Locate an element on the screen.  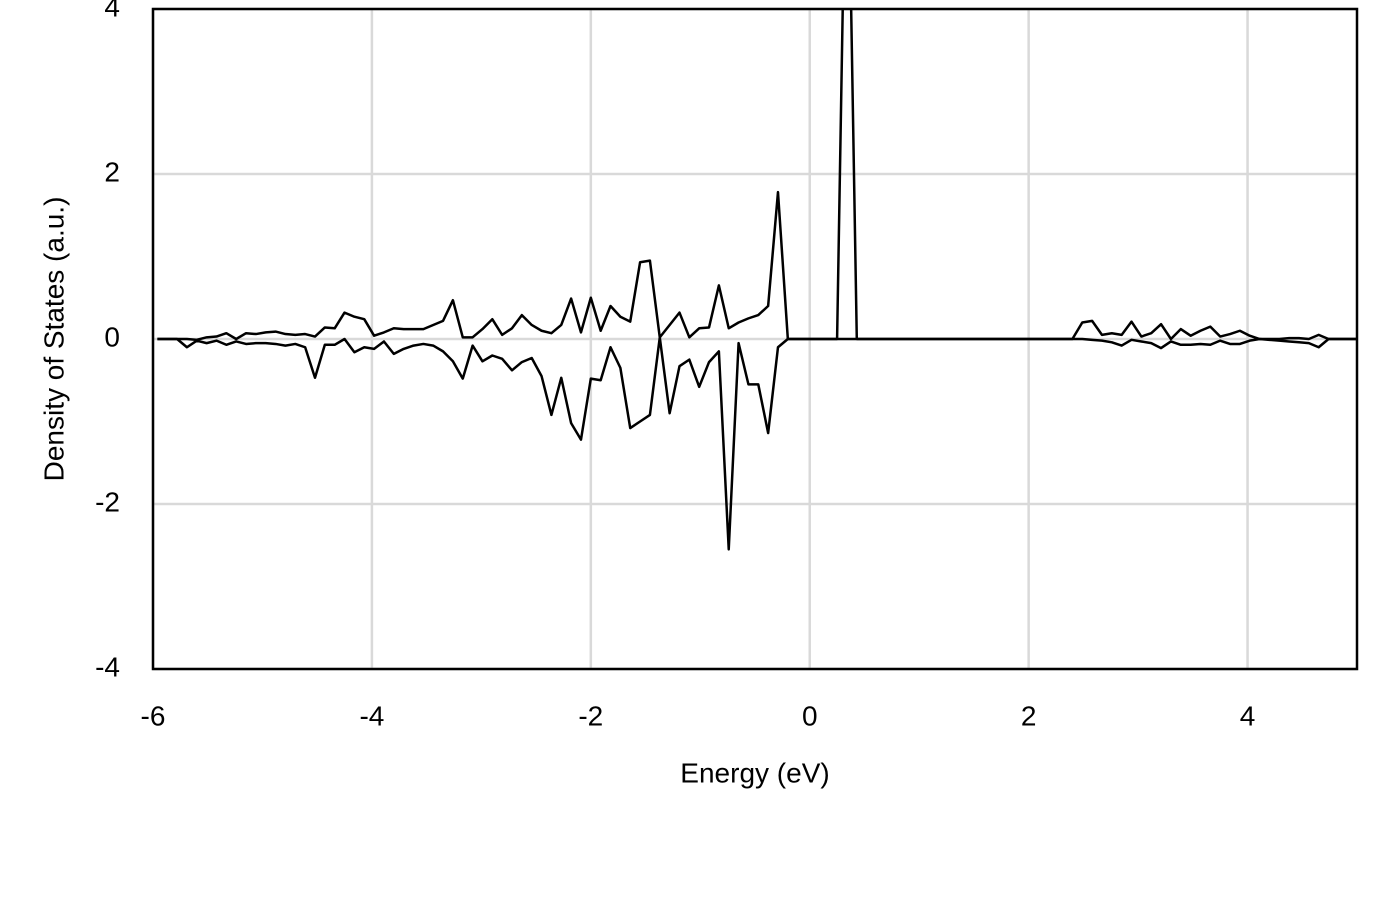
x-tick-label: 0 is located at coordinates (810, 715).